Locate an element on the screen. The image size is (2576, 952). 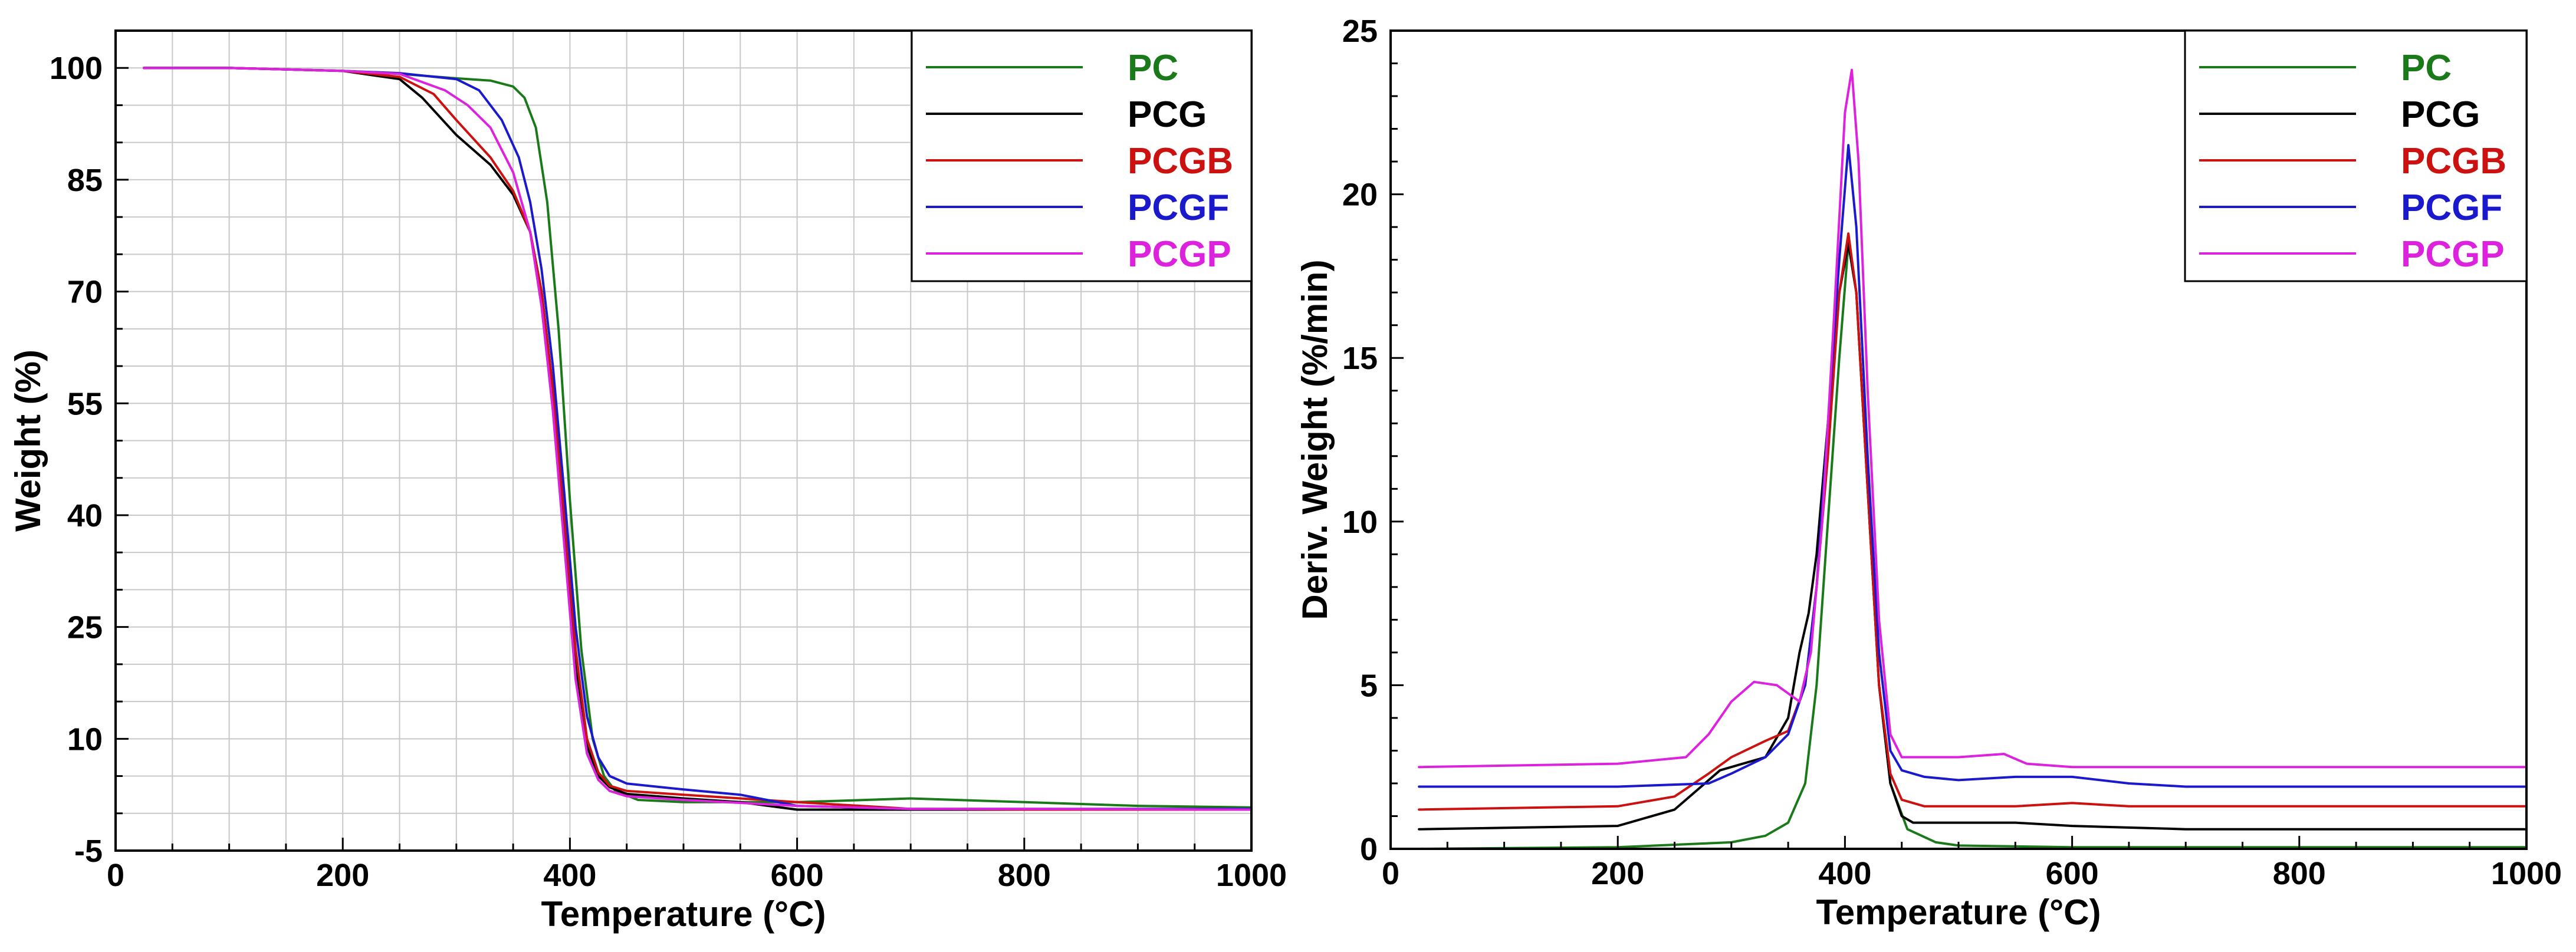
y-axis-label: Deriv. Weight (%/min) is located at coordinates (1315, 439).